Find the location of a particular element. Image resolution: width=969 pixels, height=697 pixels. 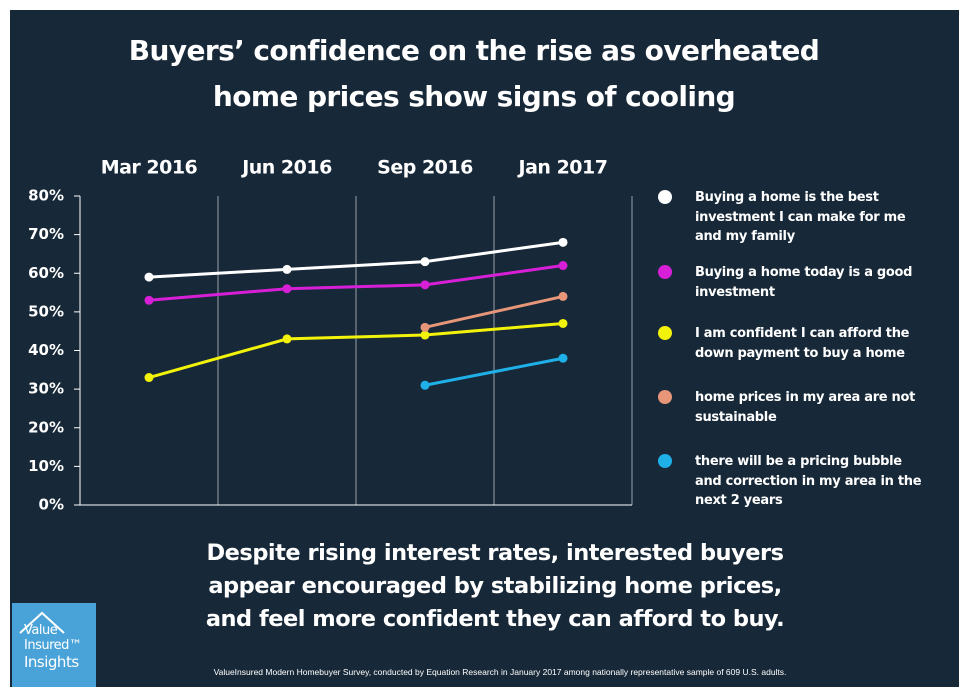

y-tick-label: 40% is located at coordinates (46, 350).